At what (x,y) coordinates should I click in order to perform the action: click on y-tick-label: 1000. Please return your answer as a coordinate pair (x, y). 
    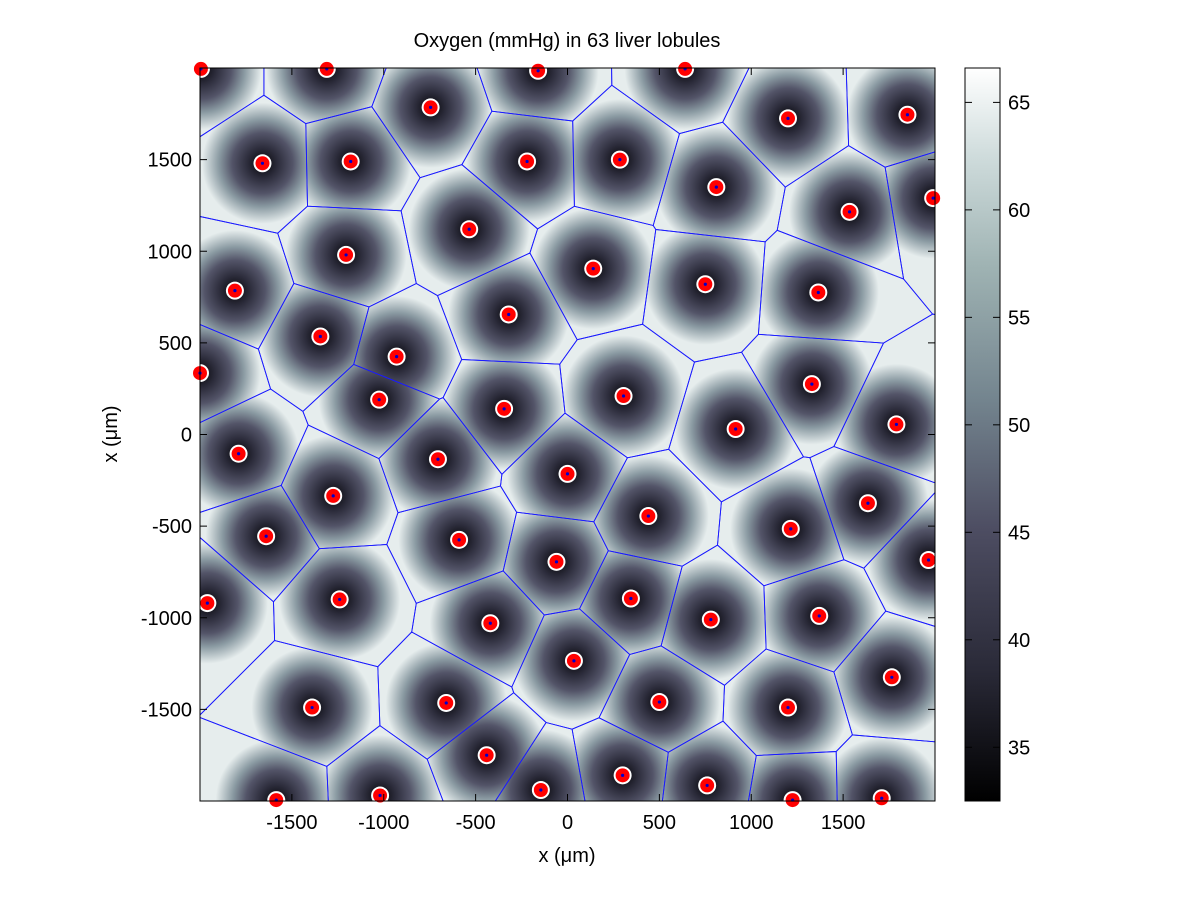
    Looking at the image, I should click on (170, 252).